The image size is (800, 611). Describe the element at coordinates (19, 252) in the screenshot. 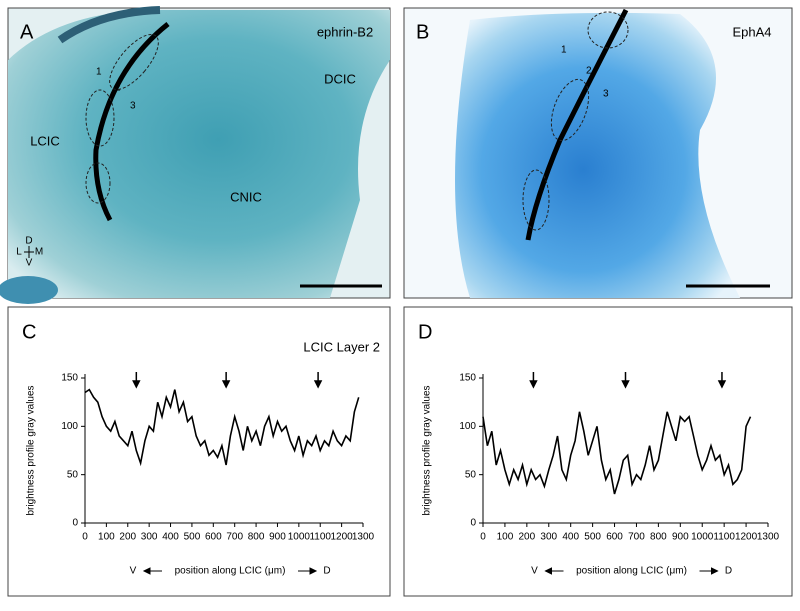

I see `orientation: L` at that location.